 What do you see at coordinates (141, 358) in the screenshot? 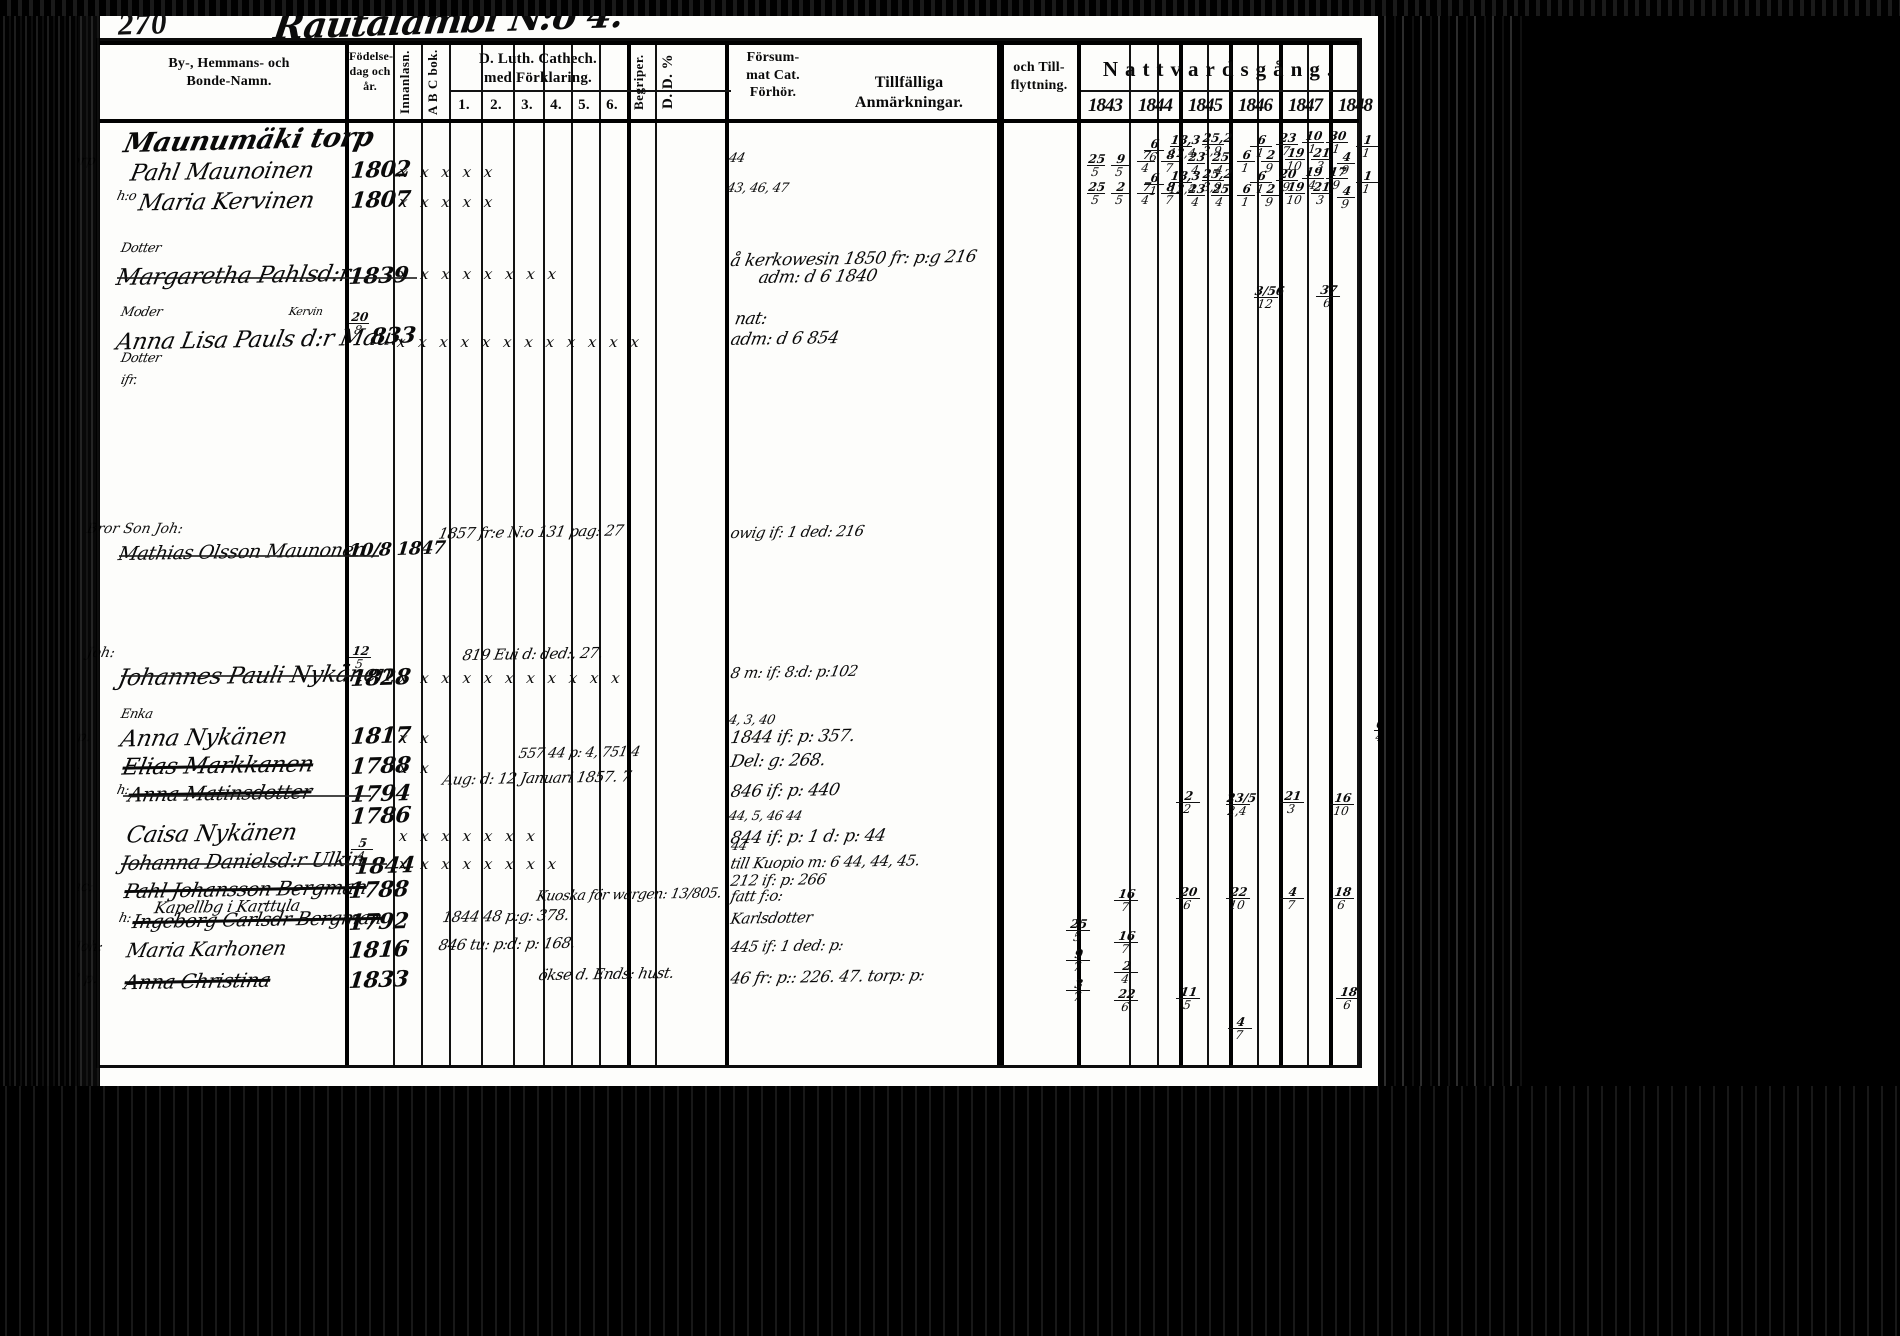
I see `entry-prefix-5: Dotter` at bounding box center [141, 358].